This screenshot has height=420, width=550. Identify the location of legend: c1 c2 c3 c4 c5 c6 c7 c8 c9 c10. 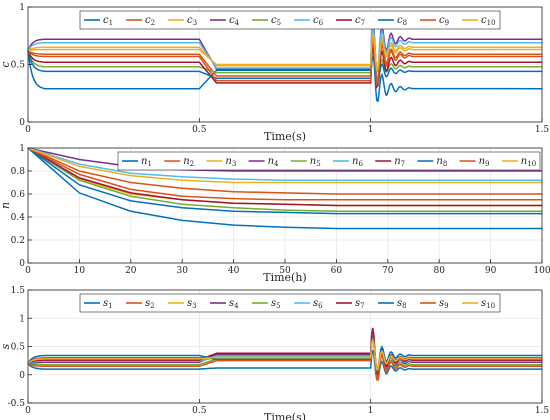
(290, 20).